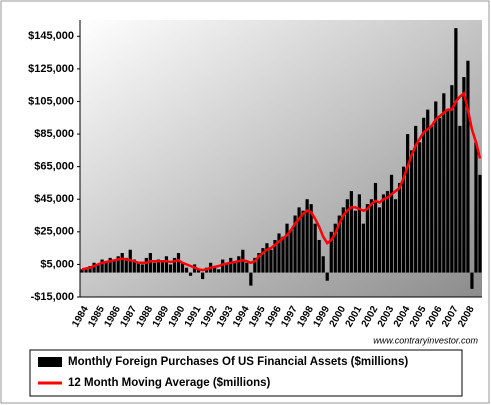  I want to click on y-tick-label: $25,000, so click(54, 232).